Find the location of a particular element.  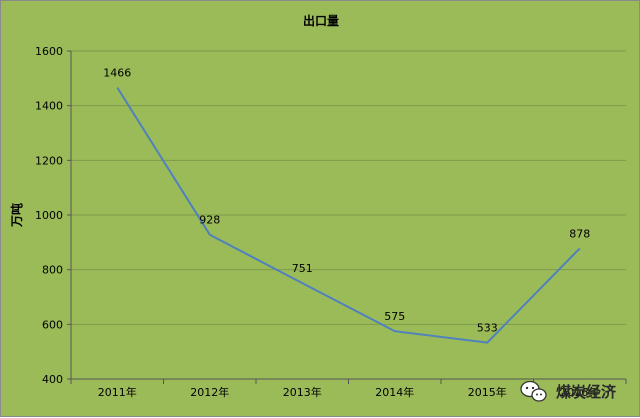

y-tick-labels: 400 600 800 1000 1200 1400 1600 is located at coordinates (53, 215).